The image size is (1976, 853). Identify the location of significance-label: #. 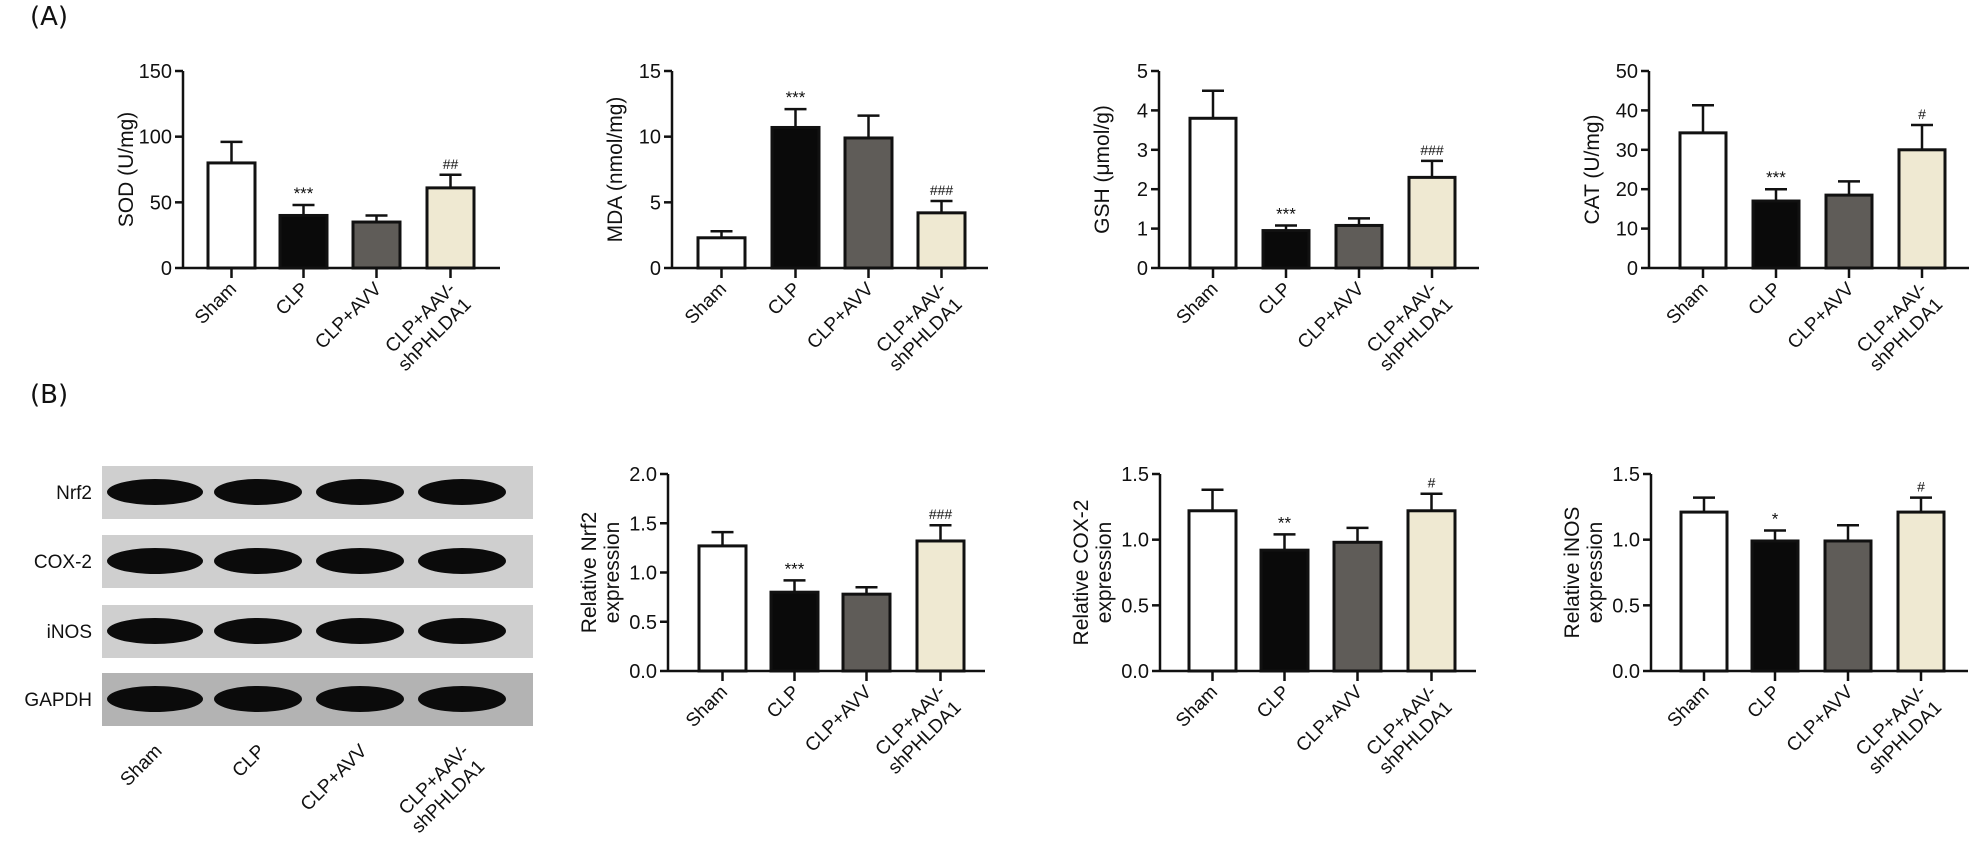
(1432, 483).